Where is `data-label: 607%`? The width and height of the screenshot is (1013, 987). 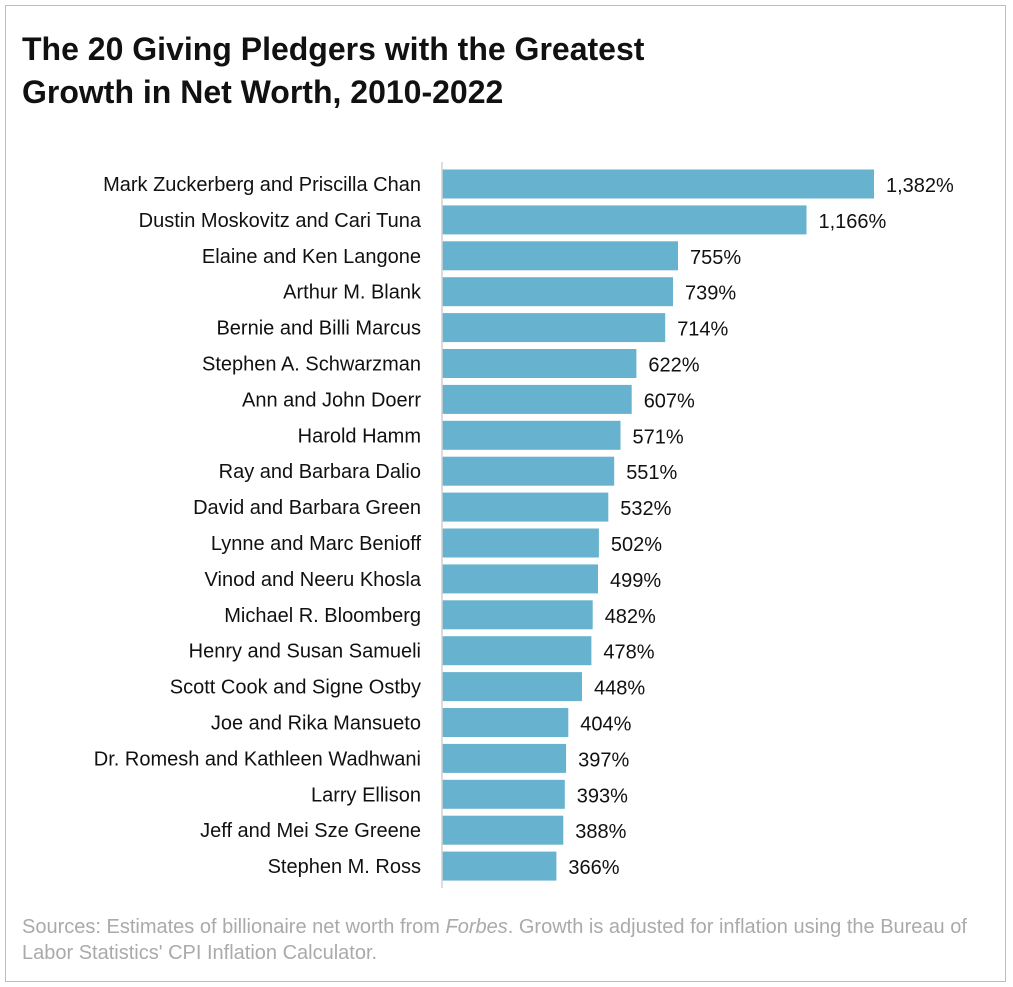 data-label: 607% is located at coordinates (669, 401).